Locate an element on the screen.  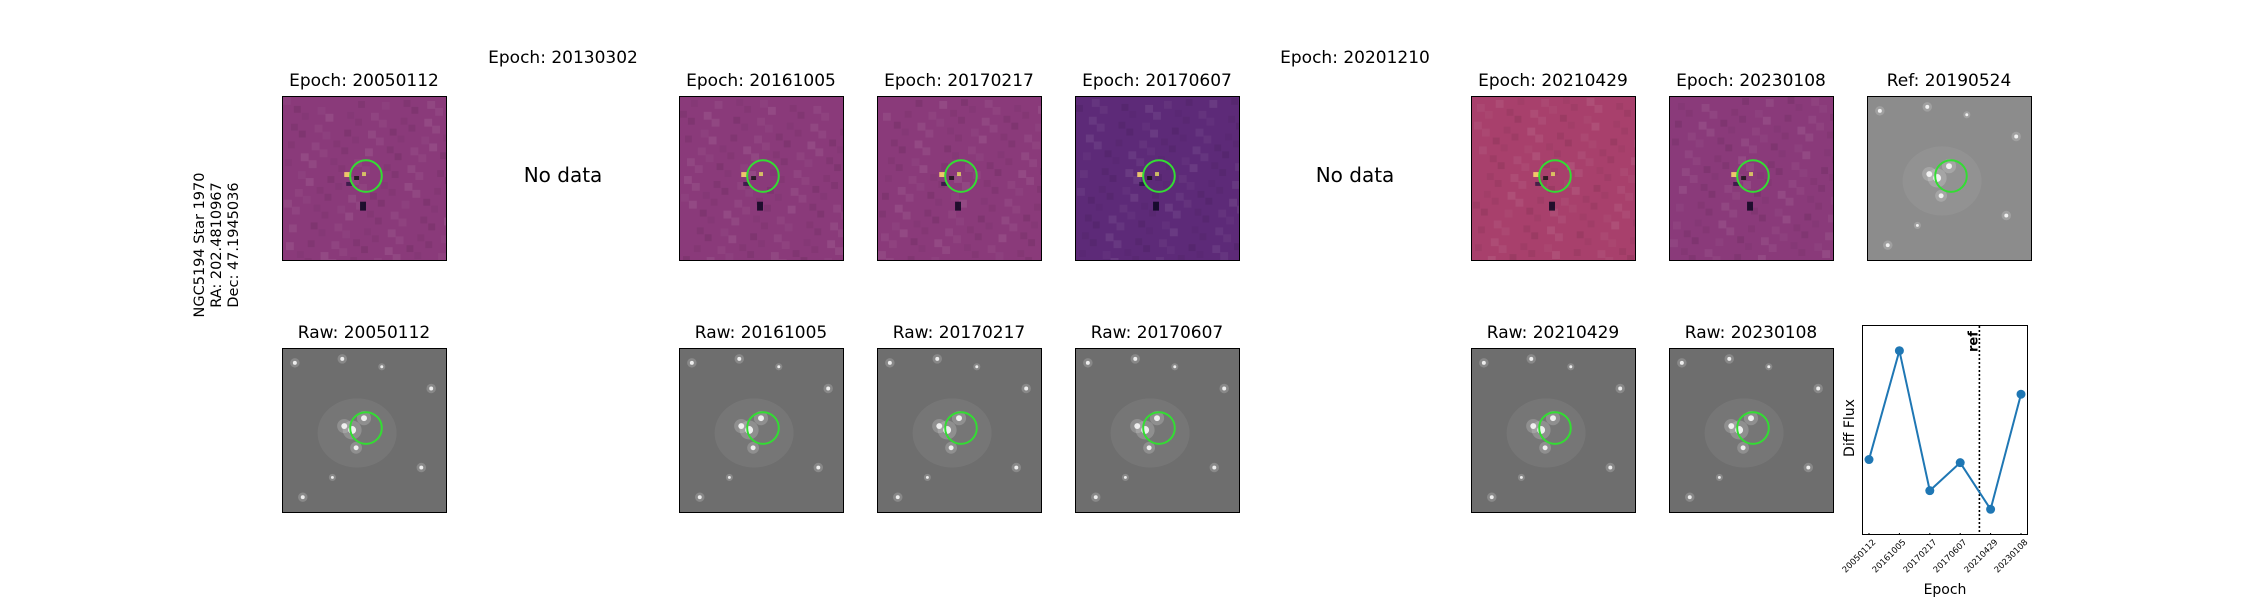
raw-panel-title: Raw: 20161005 is located at coordinates (761, 333).